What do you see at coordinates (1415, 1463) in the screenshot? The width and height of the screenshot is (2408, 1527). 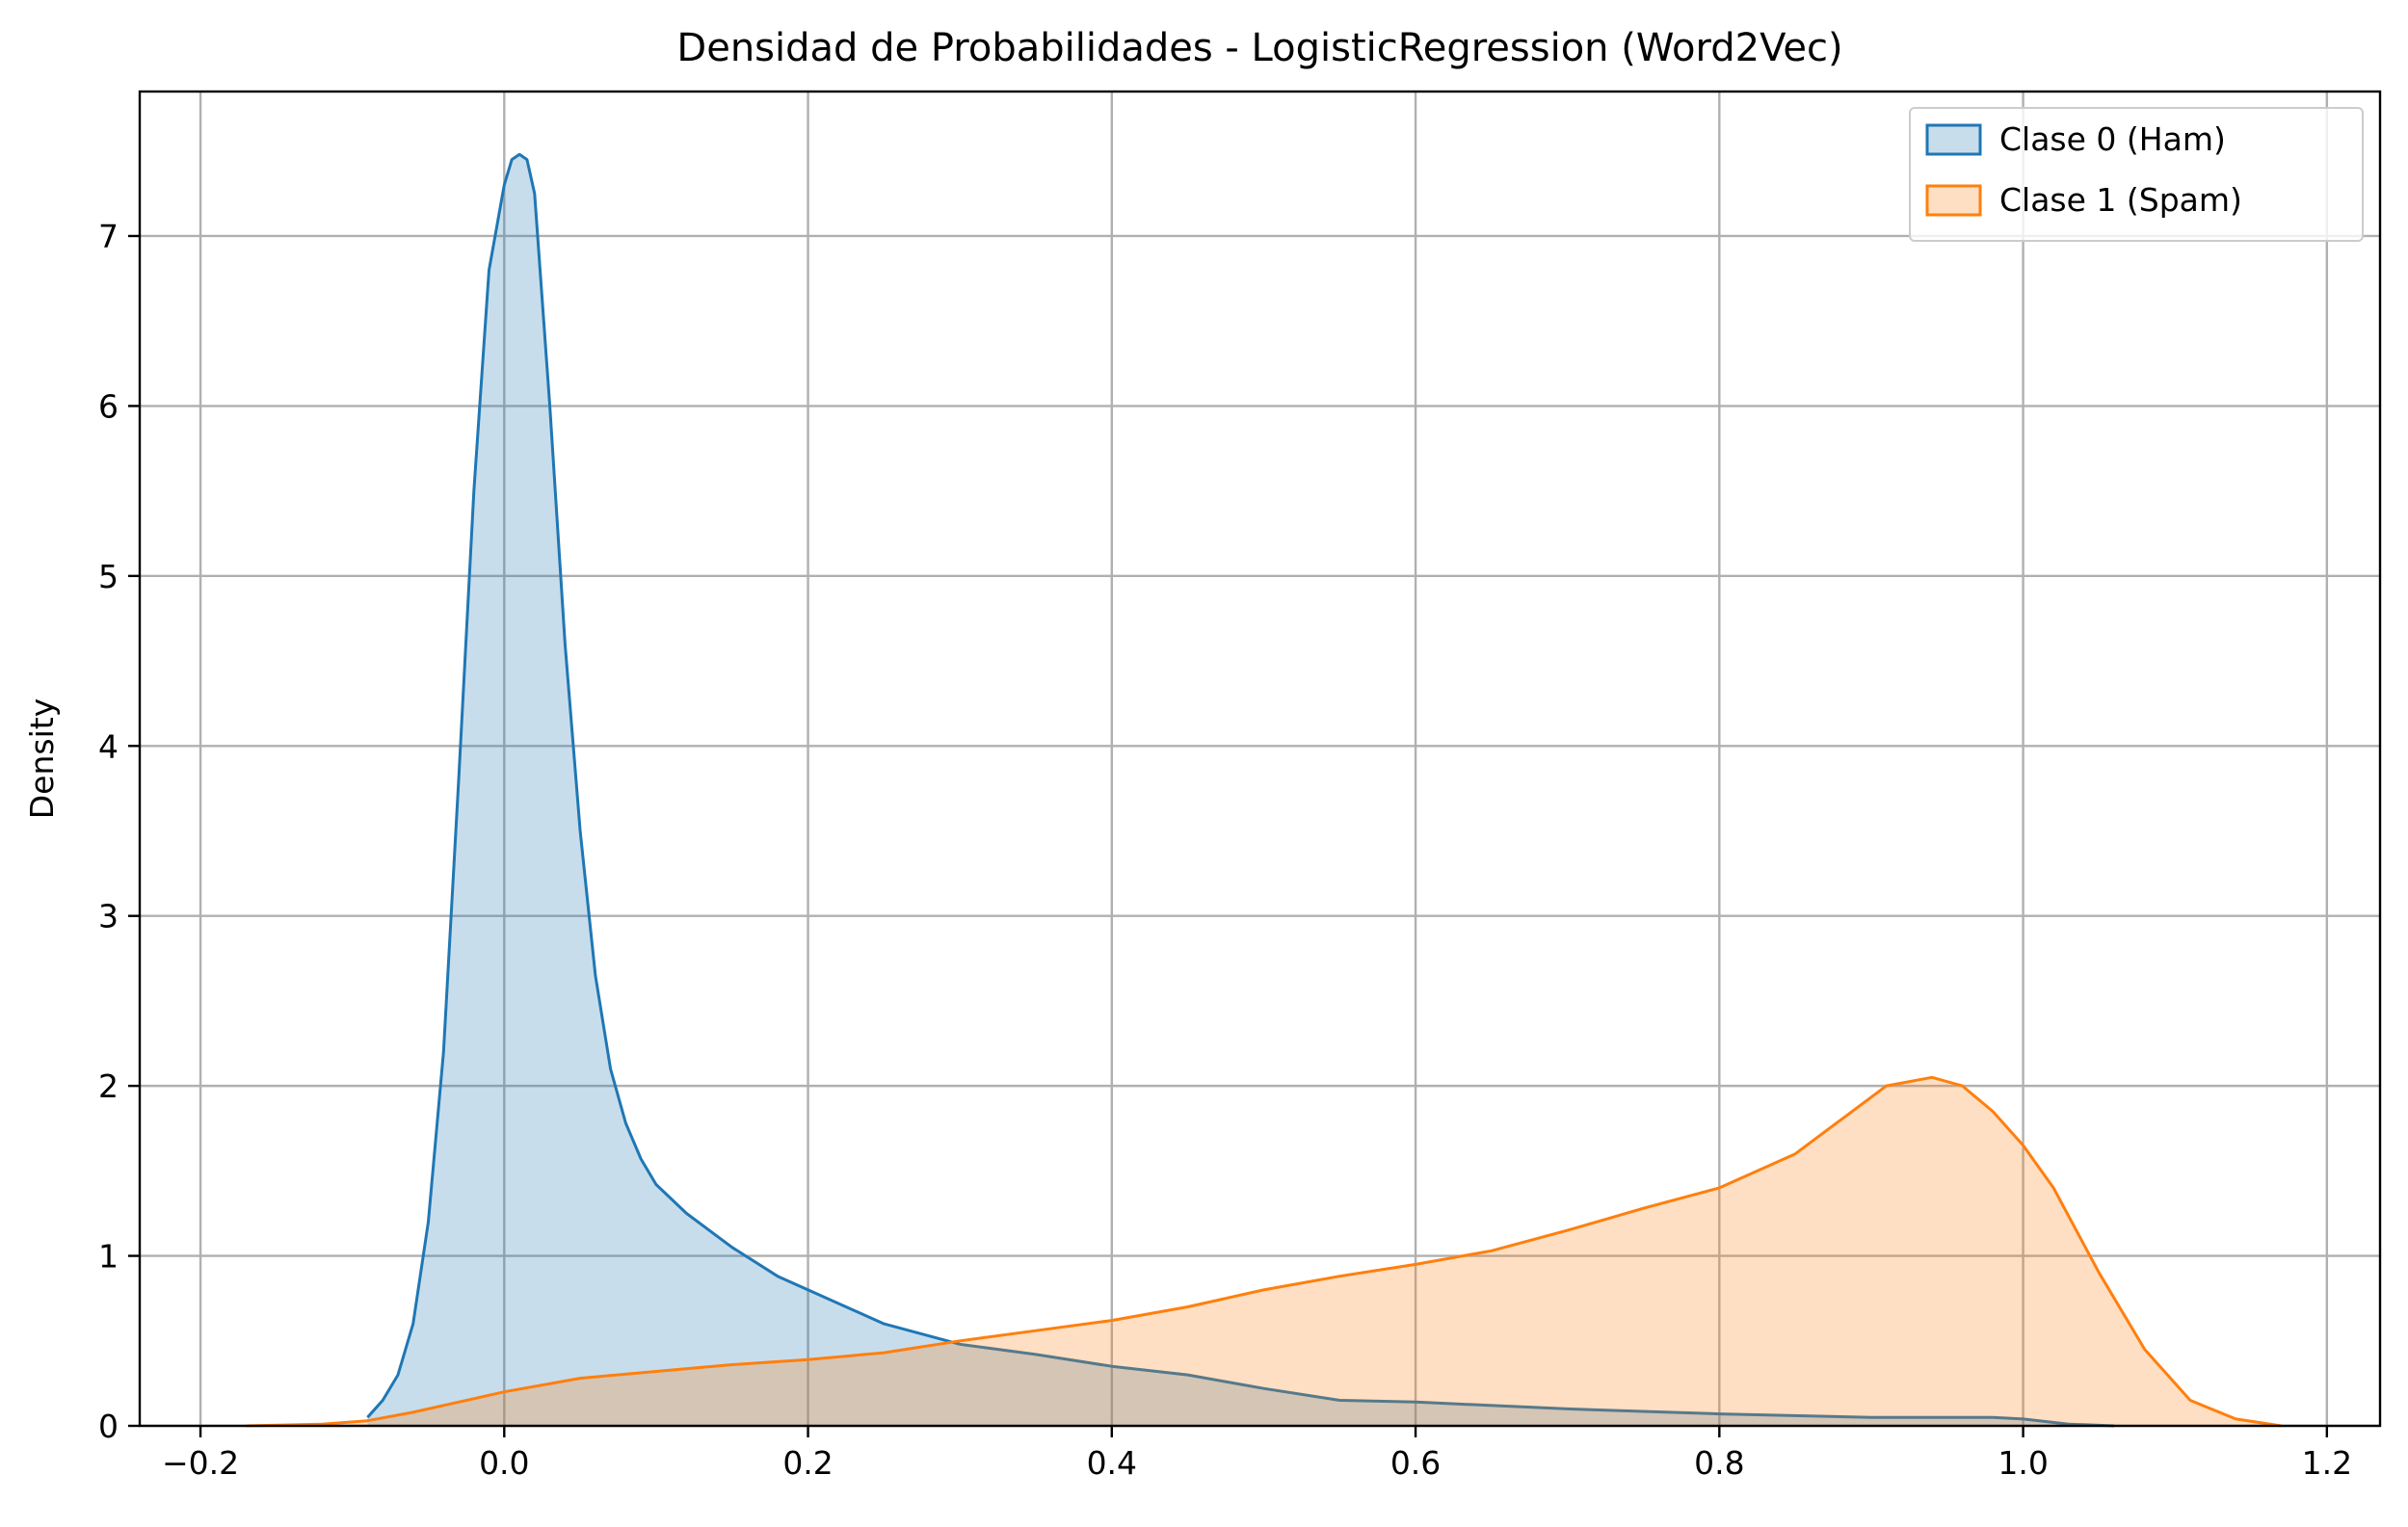 I see `x-tick-label: 0.6` at bounding box center [1415, 1463].